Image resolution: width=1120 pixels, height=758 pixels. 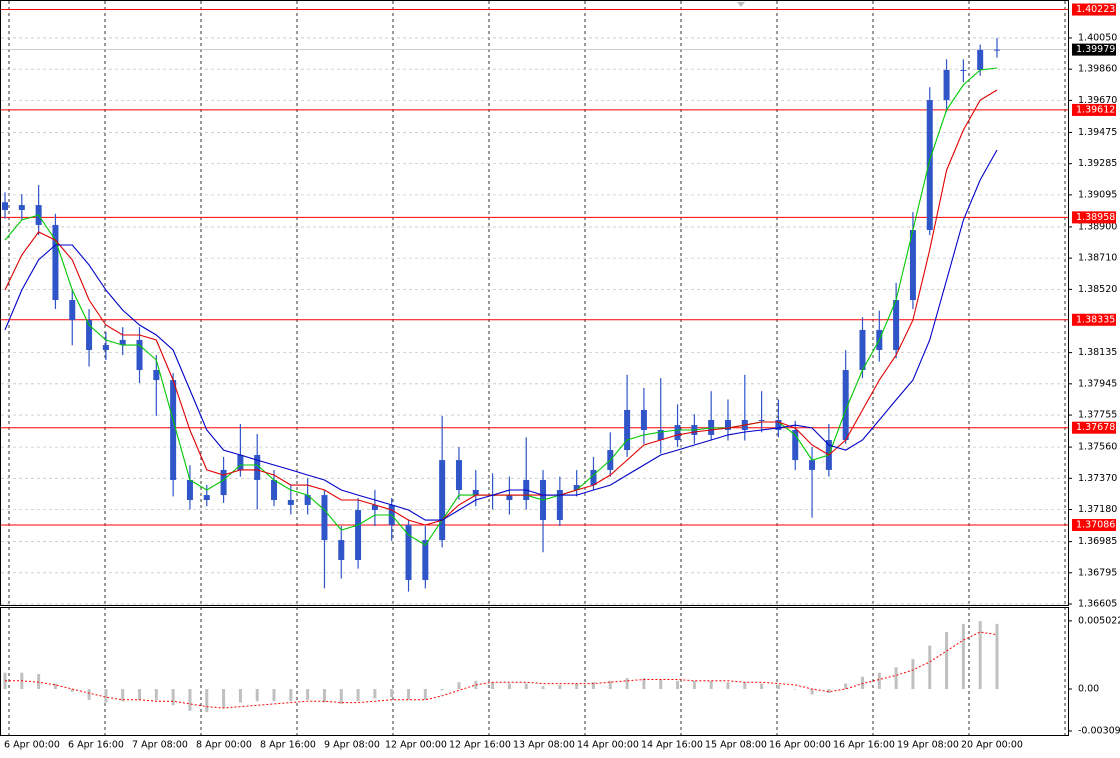 What do you see at coordinates (416, 745) in the screenshot?
I see `x-tick-label: 12 Apr 00:00` at bounding box center [416, 745].